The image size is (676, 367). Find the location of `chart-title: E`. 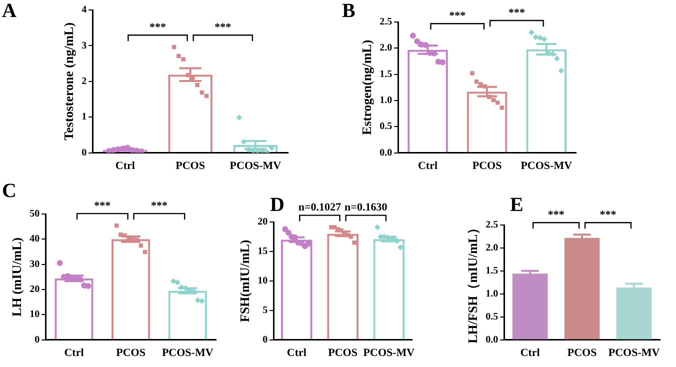

chart-title: E is located at coordinates (517, 205).